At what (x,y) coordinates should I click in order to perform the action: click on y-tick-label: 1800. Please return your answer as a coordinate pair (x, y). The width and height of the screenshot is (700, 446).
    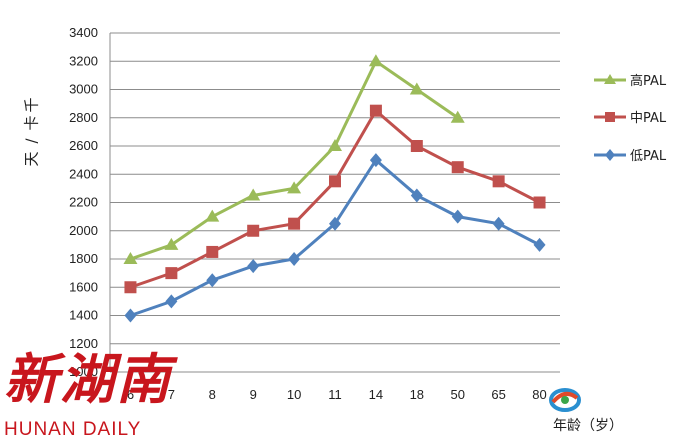
    Looking at the image, I should click on (83, 258).